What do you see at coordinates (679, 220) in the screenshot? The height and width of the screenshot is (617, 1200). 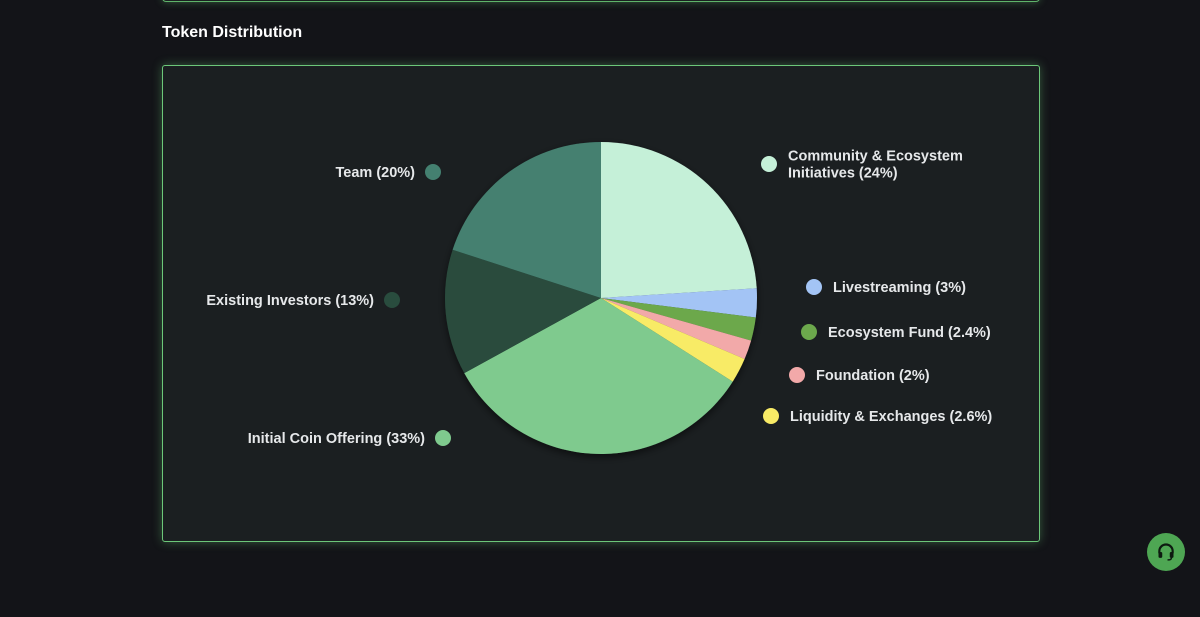 I see `pie-slice-community-ecosystem-initiatives` at bounding box center [679, 220].